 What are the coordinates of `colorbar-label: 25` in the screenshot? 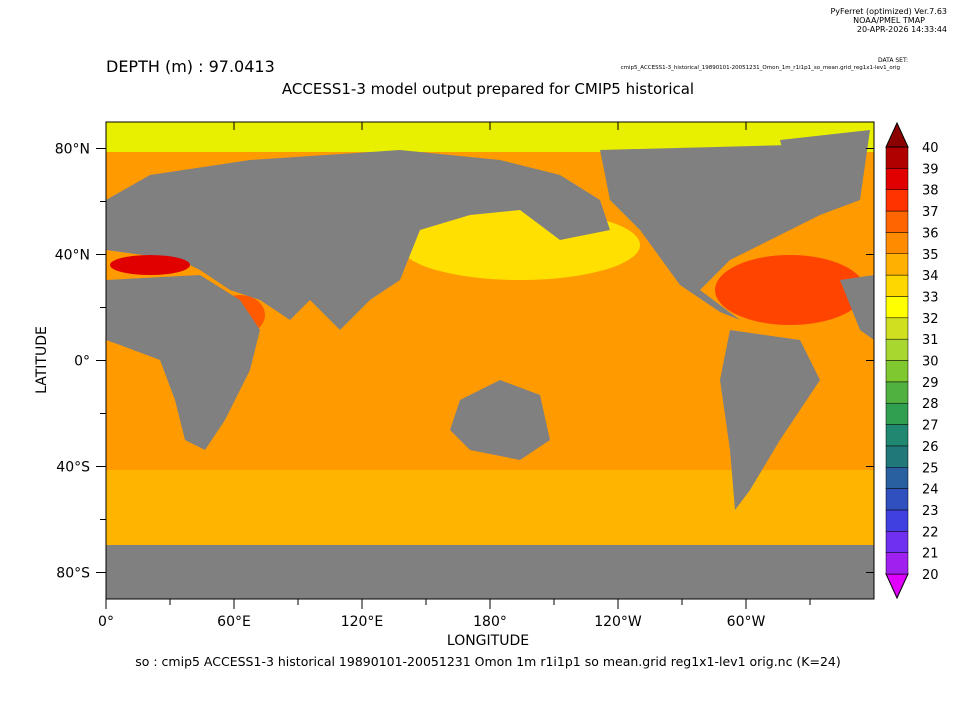 It's located at (930, 468).